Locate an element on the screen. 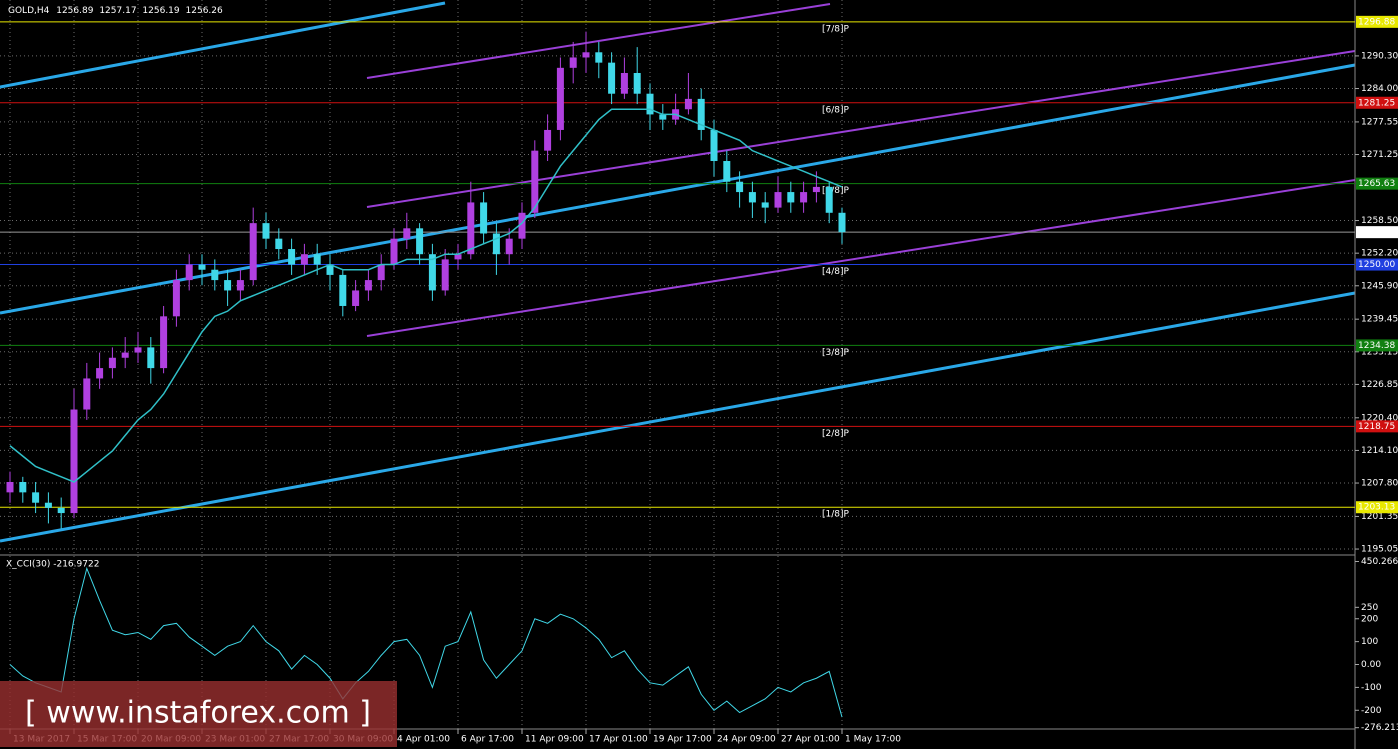 The height and width of the screenshot is (749, 1398). price-box is located at coordinates (1377, 232).